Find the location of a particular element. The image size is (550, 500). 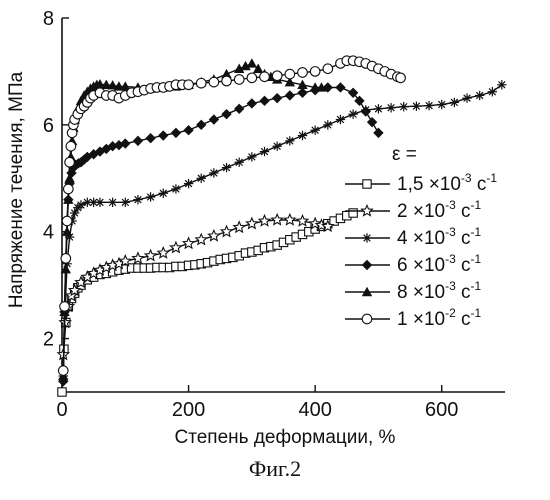

y-tick-label: 2 is located at coordinates (48, 340).